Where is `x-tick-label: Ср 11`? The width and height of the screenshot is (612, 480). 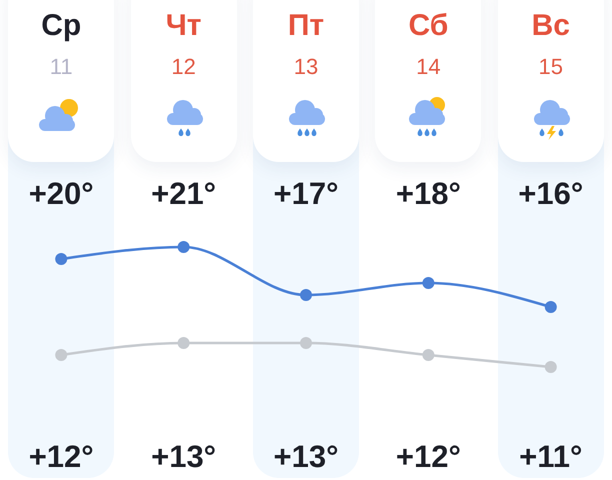 x-tick-label: Ср 11 is located at coordinates (61, 44).